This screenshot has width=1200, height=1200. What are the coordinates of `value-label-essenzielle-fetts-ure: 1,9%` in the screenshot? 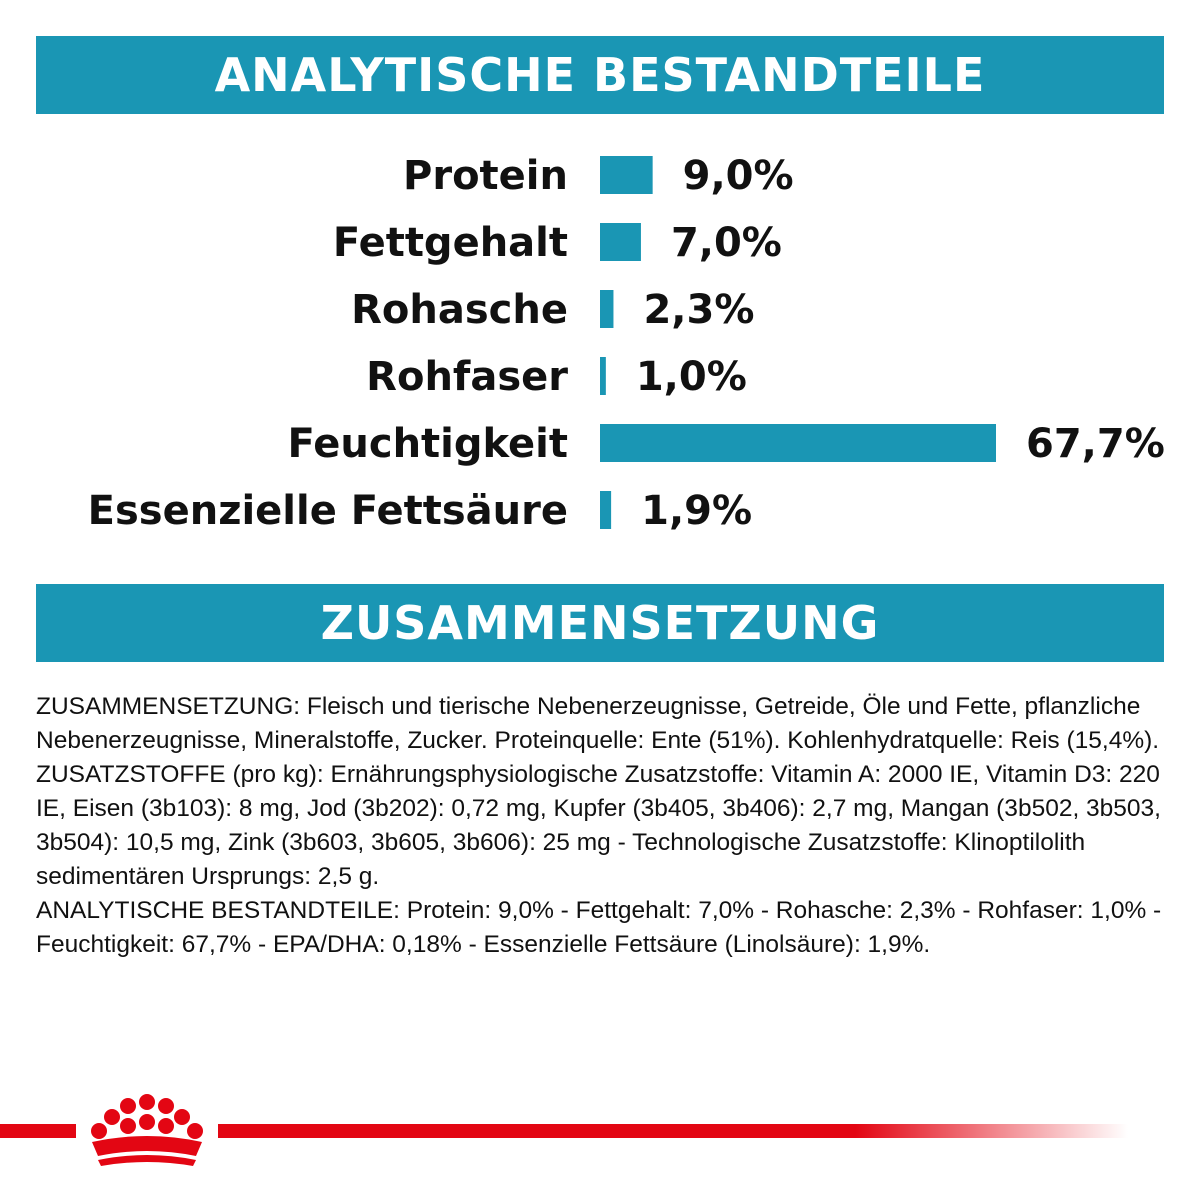 It's located at (696, 511).